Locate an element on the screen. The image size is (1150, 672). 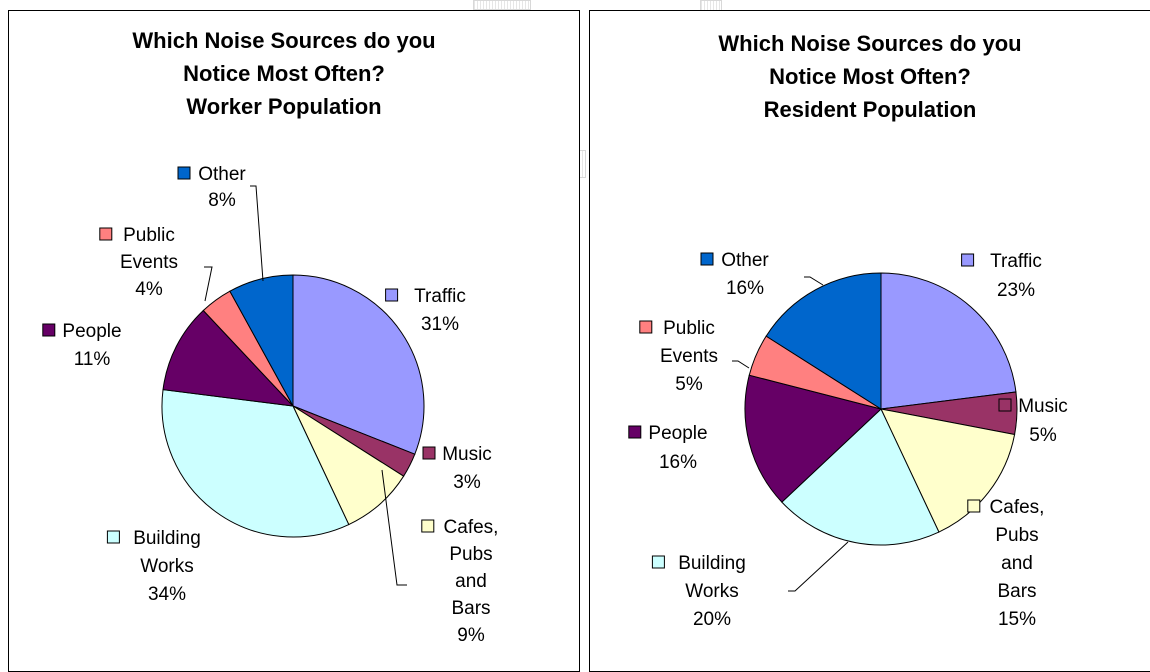
data-label-building-works: Building Works 20% is located at coordinates (698, 591).